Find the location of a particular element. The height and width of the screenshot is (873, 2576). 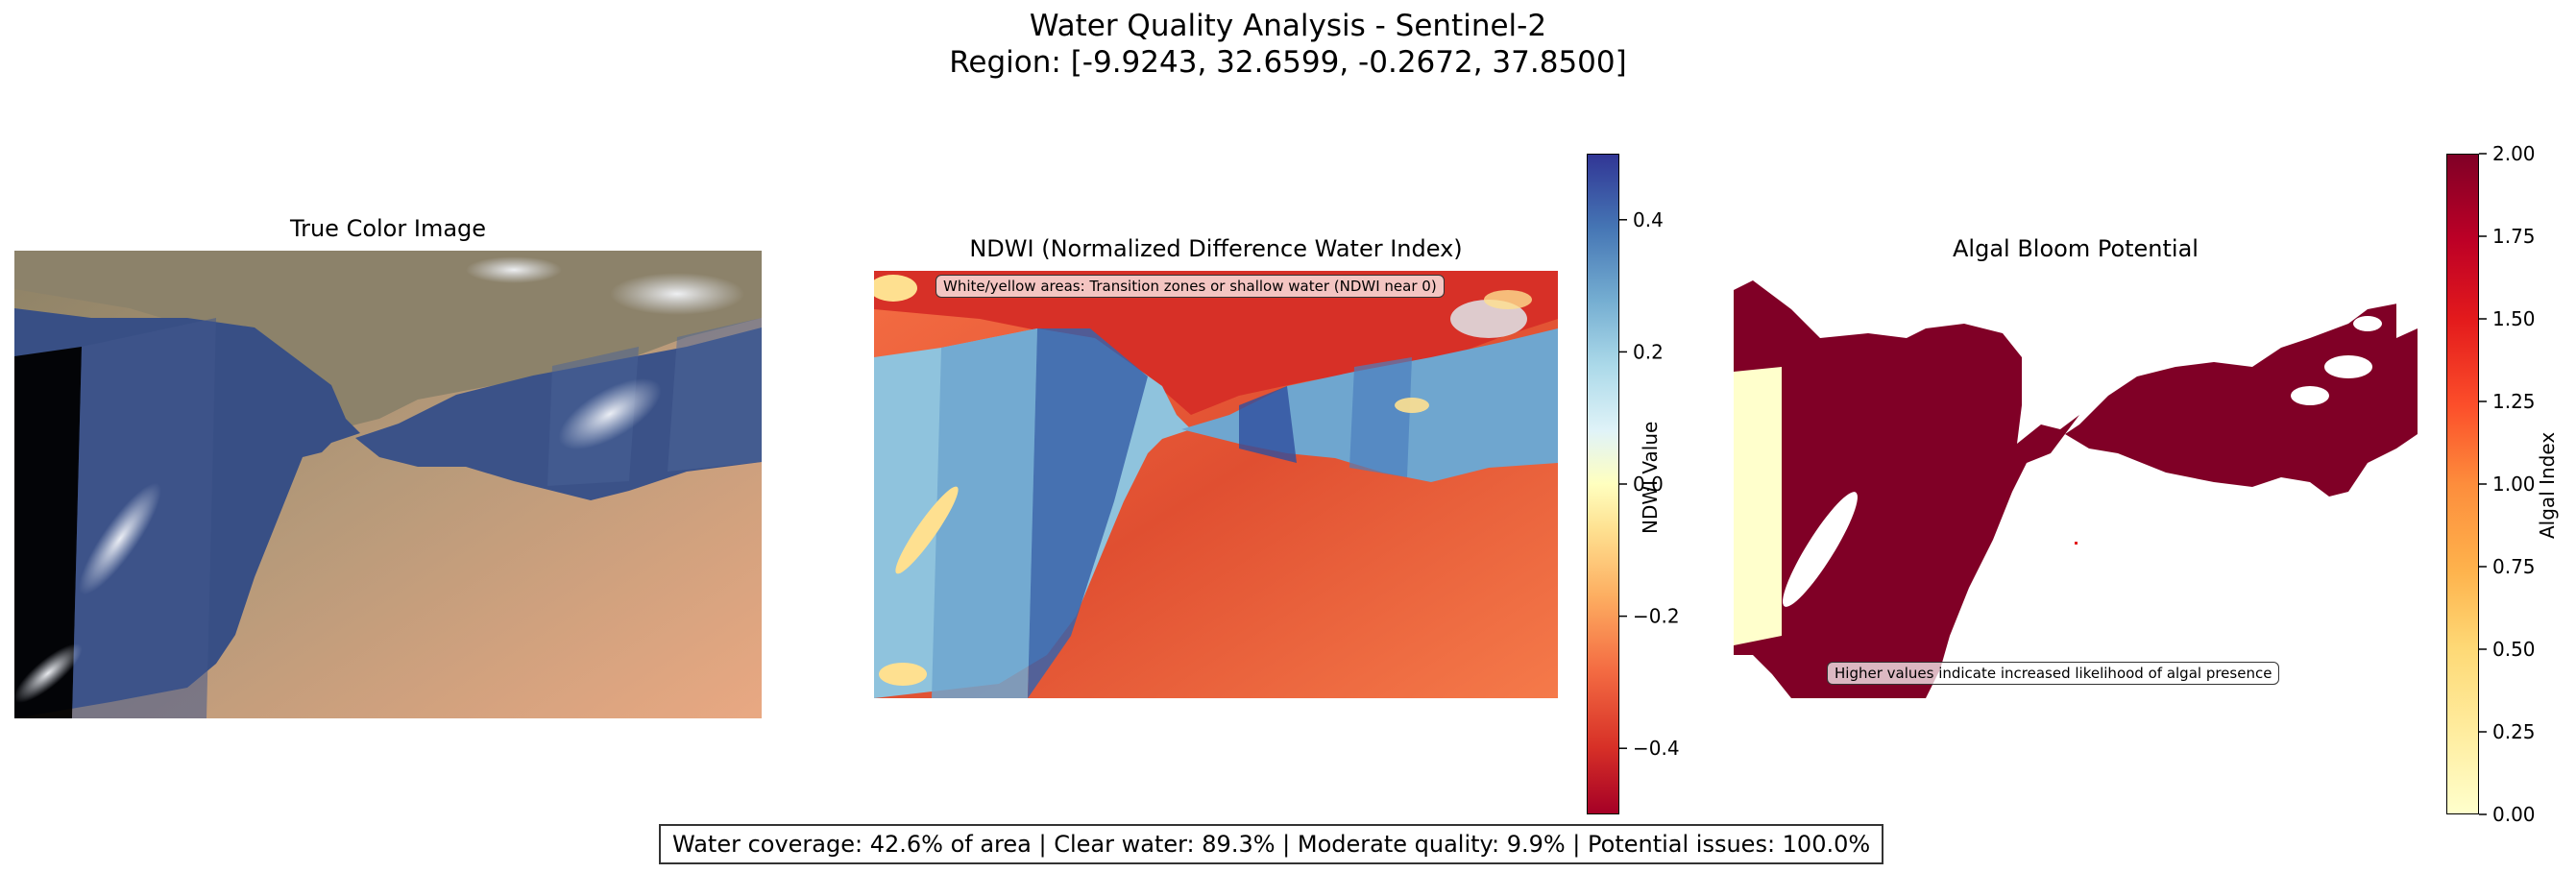

algal-colorbar-tick-label: 0.25 is located at coordinates (2514, 731).